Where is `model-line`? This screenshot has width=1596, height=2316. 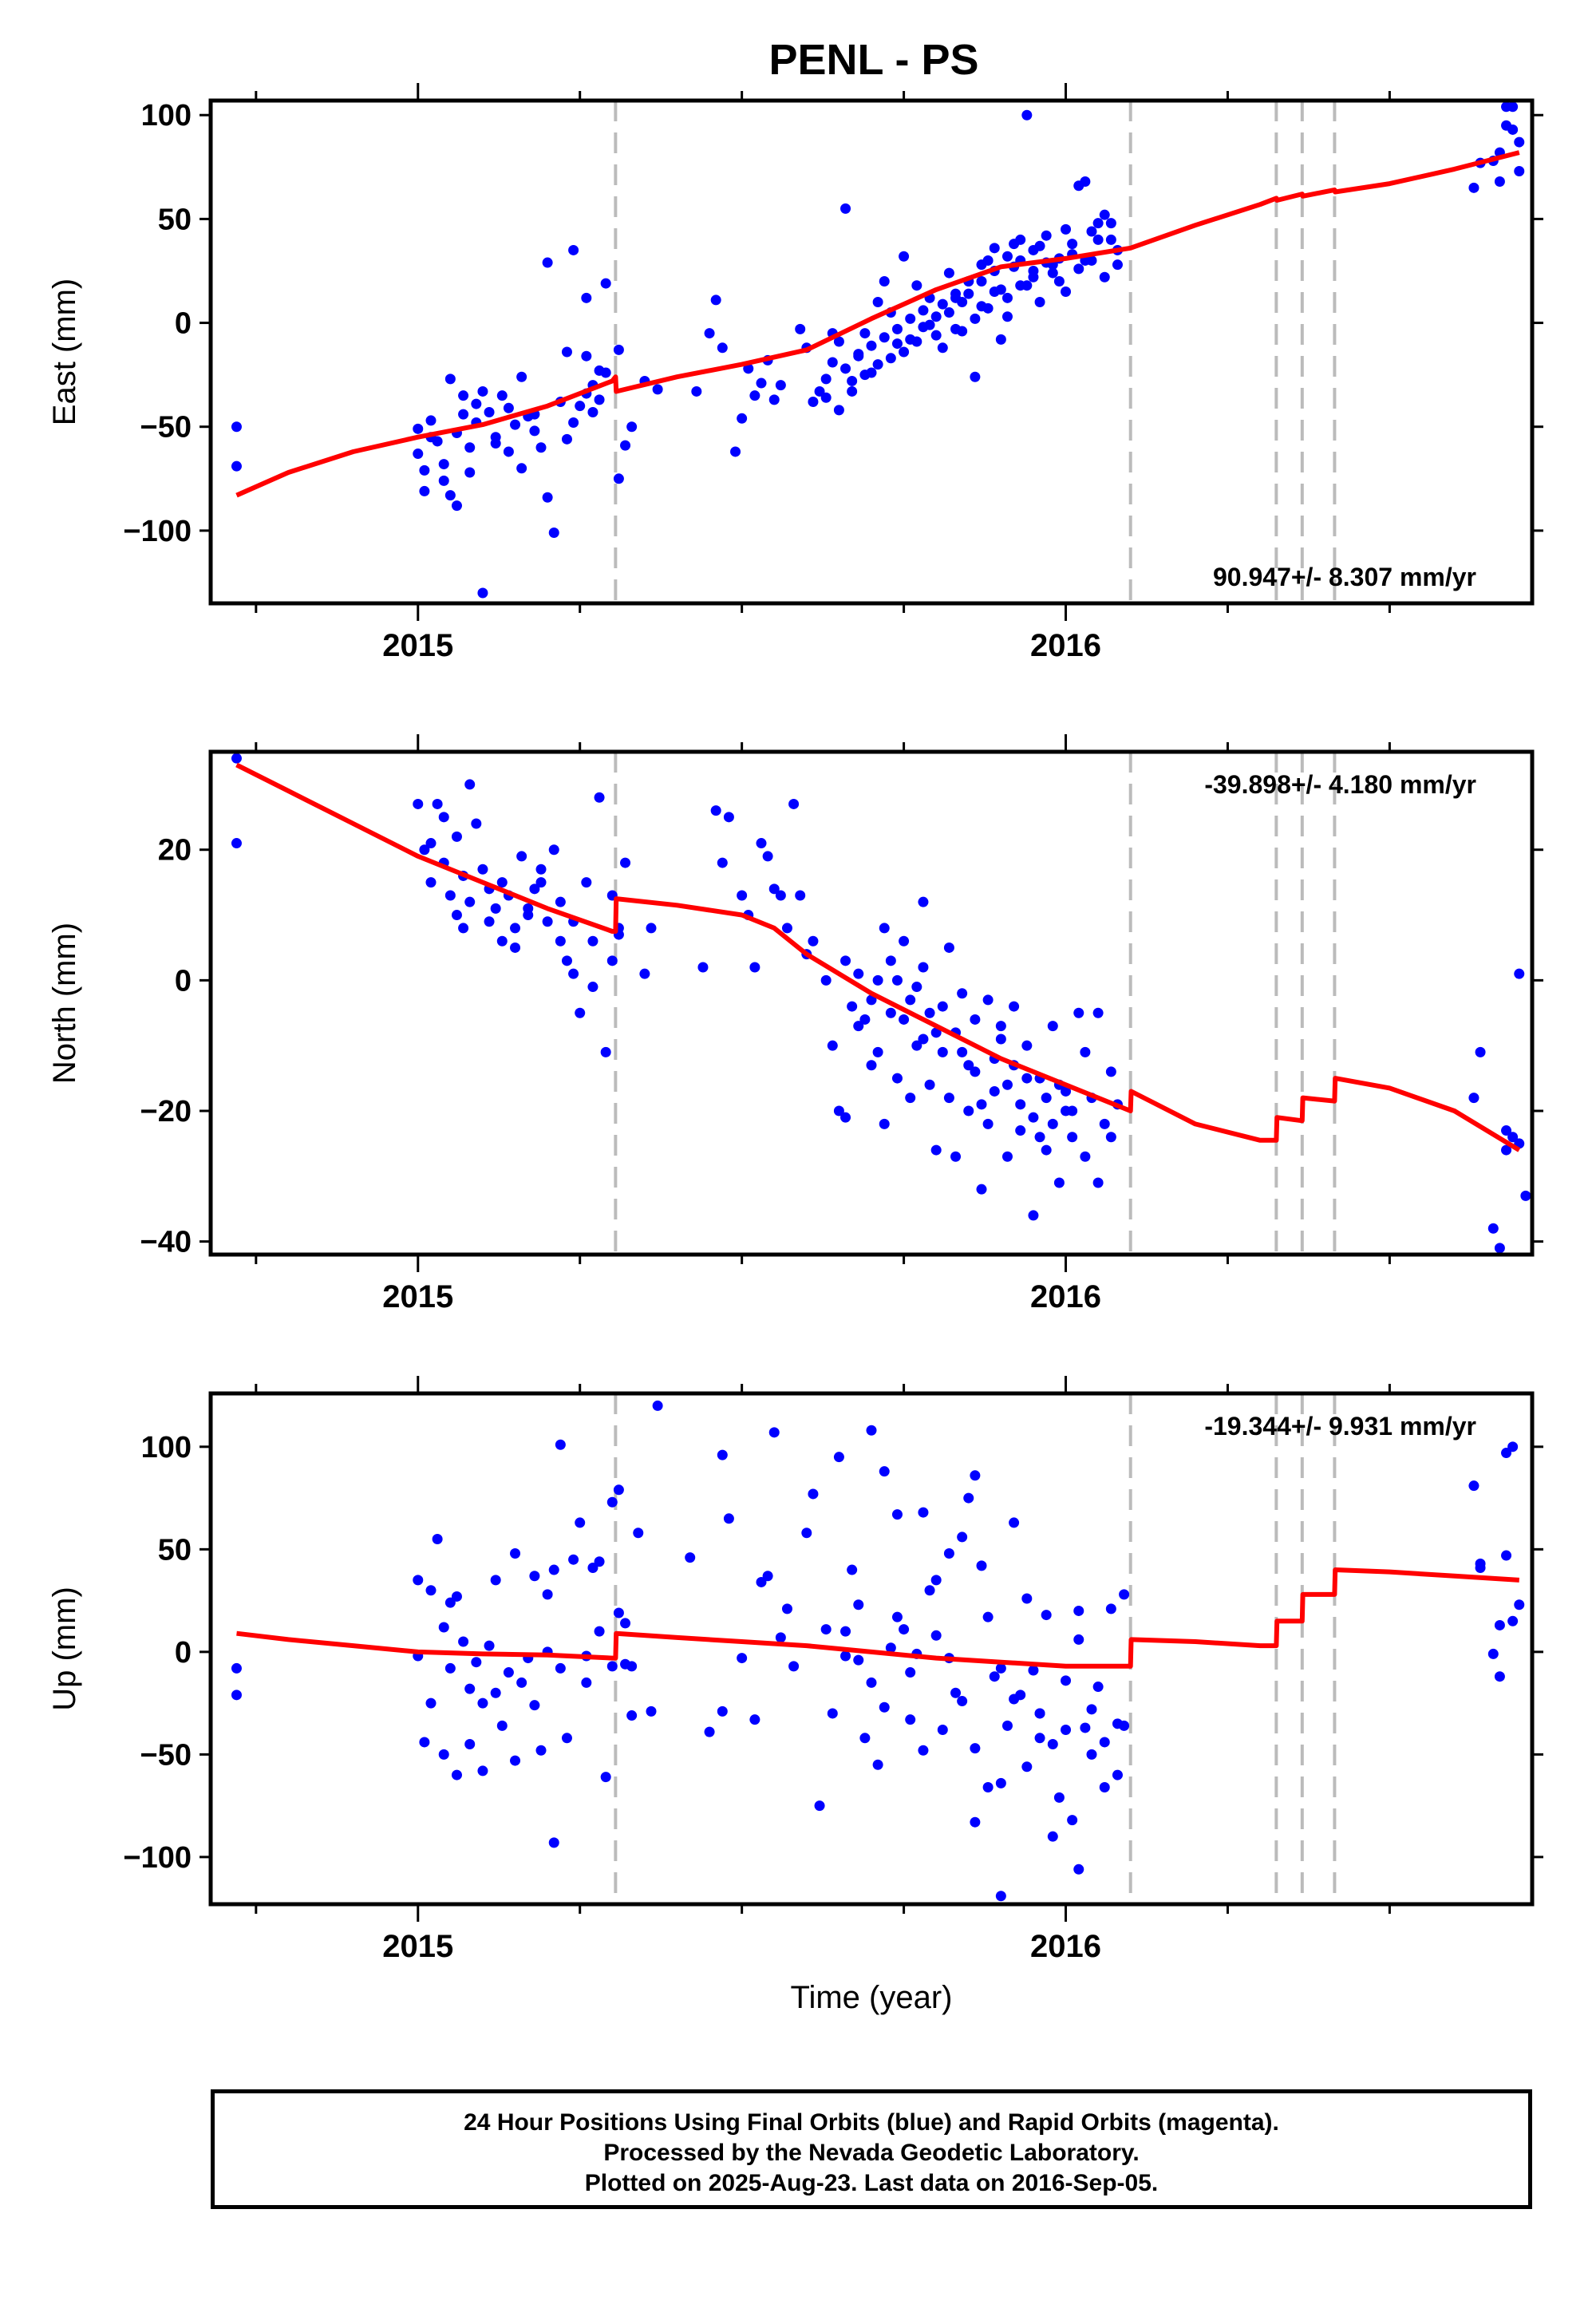
model-line is located at coordinates (878, 324).